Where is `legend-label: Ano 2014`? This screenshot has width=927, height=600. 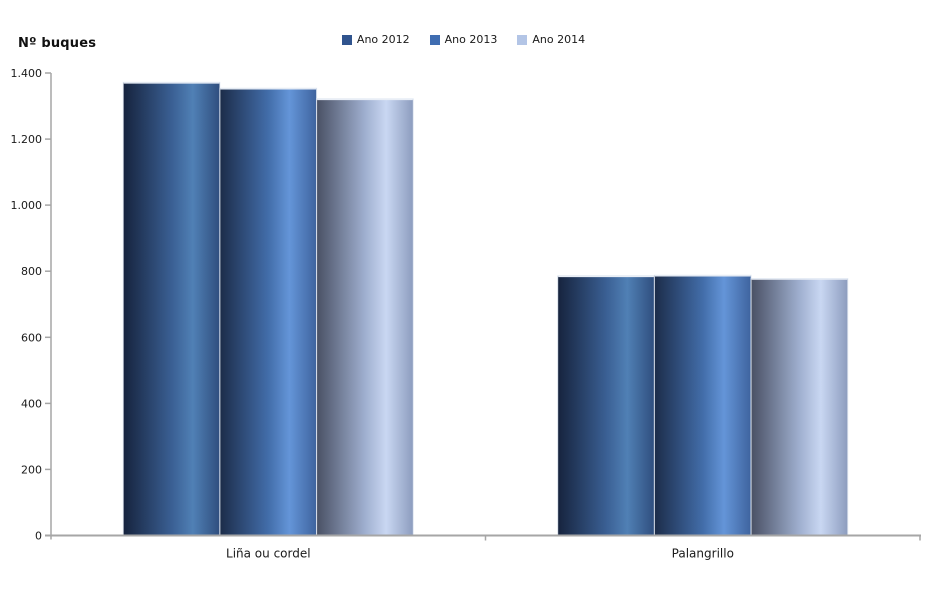
legend-label: Ano 2014 is located at coordinates (559, 39).